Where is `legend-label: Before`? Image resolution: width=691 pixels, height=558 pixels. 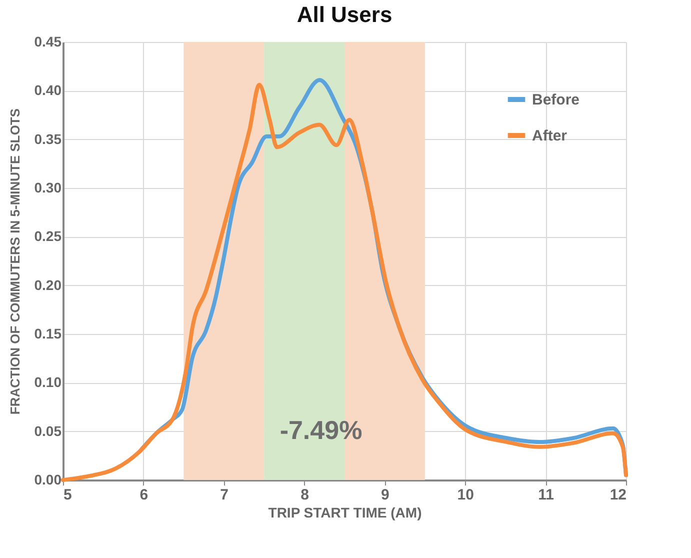
legend-label: Before is located at coordinates (556, 100).